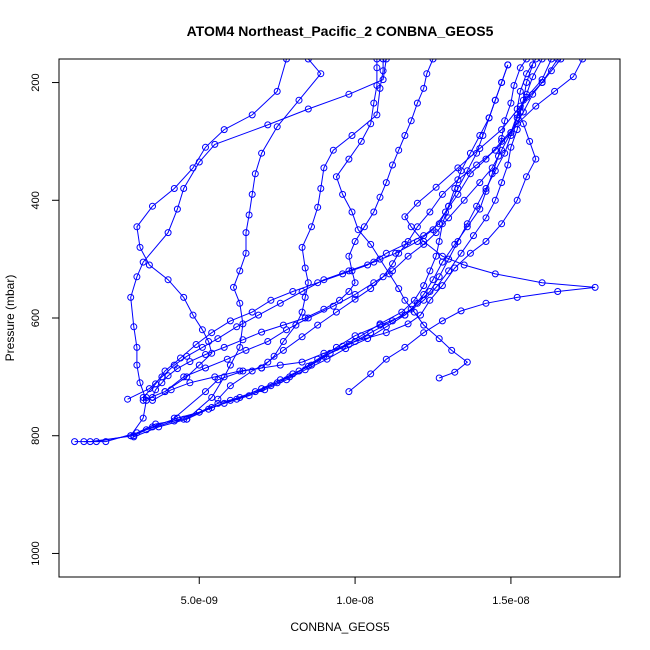 The image size is (650, 650). I want to click on y-tick-label-4: 1000, so click(36, 553).